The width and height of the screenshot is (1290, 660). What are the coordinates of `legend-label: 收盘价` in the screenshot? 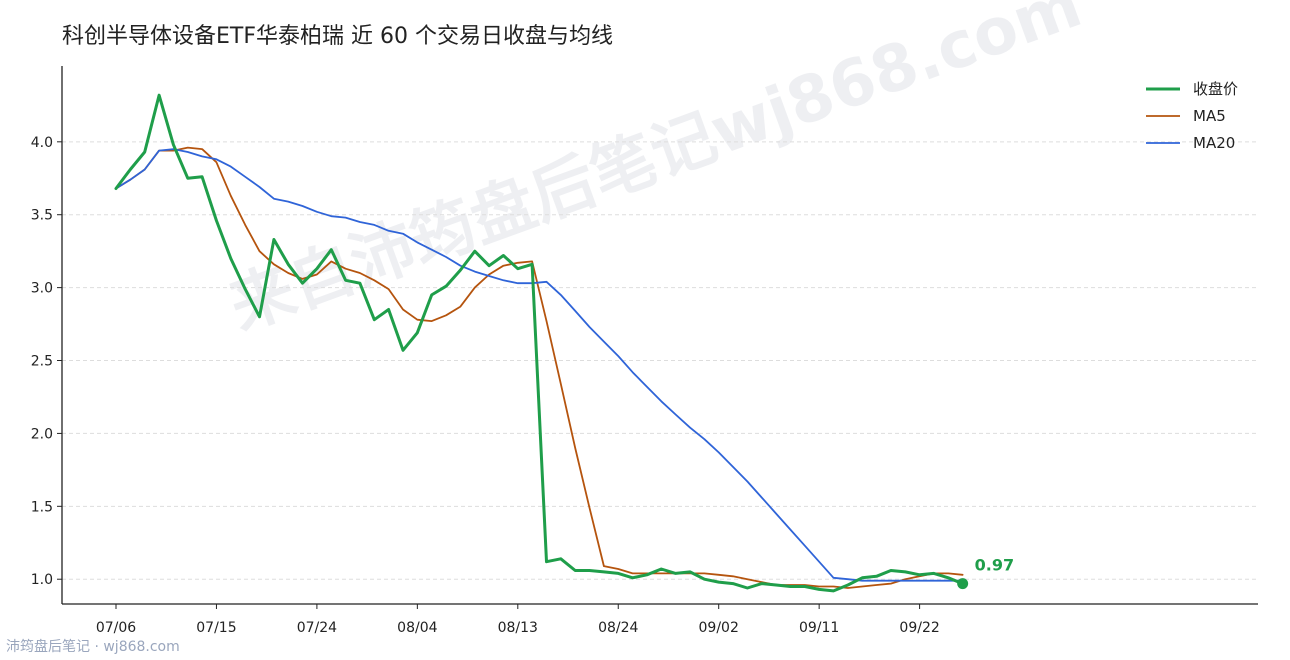 It's located at (1215, 89).